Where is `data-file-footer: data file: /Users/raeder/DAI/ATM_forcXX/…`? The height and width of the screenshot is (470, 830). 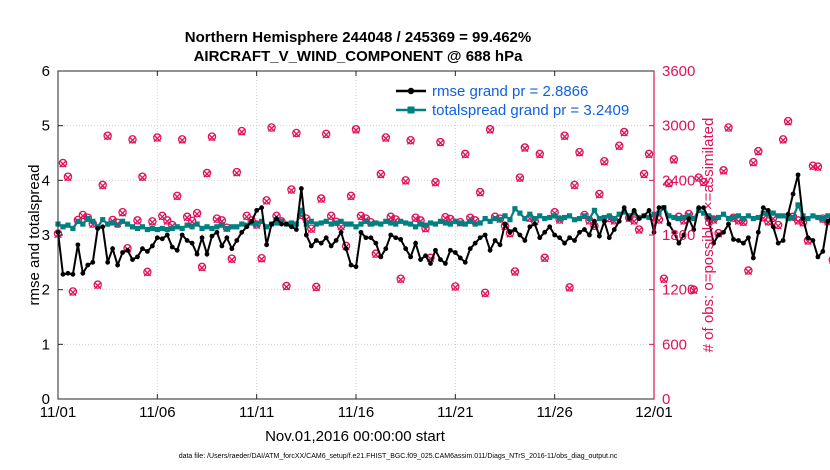 data-file-footer: data file: /Users/raeder/DAI/ATM_forcXX/… is located at coordinates (398, 456).